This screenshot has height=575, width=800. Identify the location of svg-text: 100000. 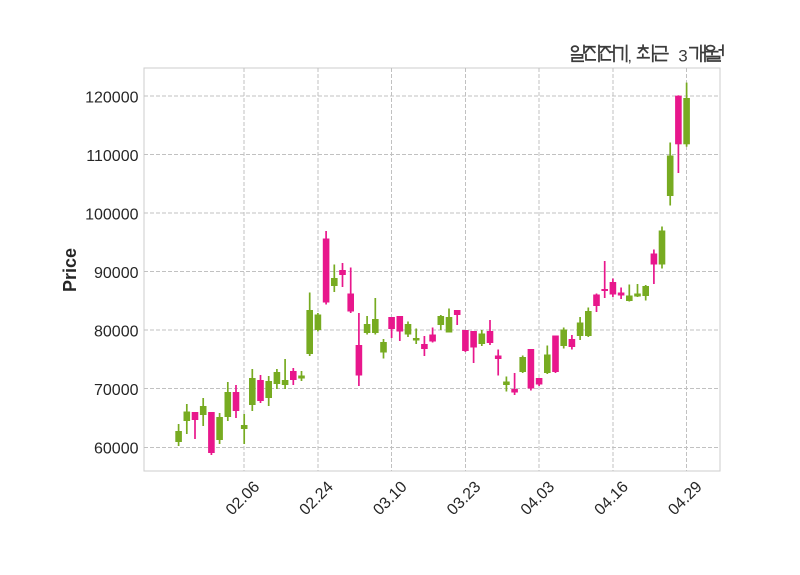
(111, 214).